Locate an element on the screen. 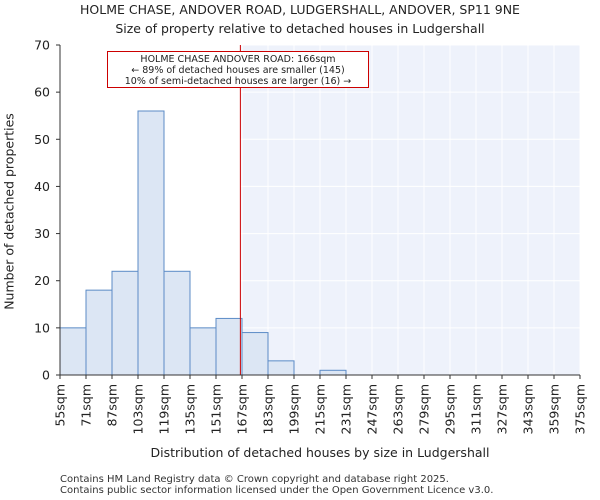  y-tick-label: 50 is located at coordinates (42, 139).